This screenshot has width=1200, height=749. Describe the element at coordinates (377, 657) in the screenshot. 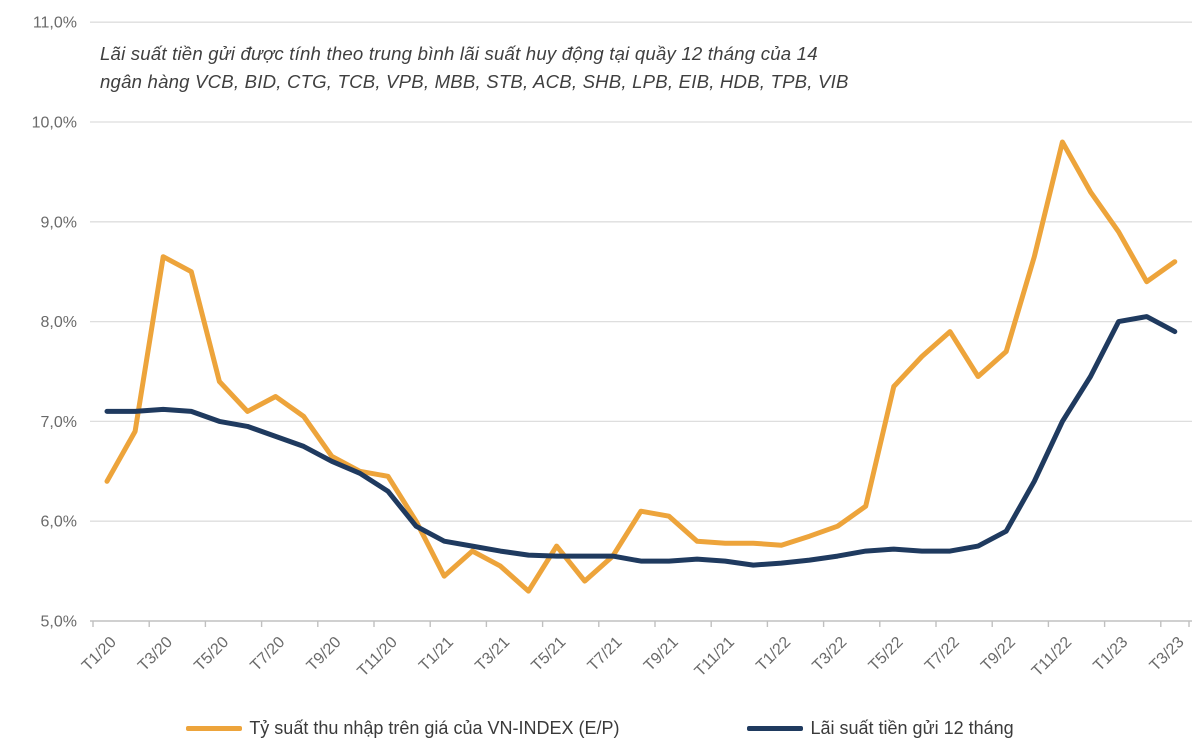

I see `x-axis-label: T11/20` at that location.